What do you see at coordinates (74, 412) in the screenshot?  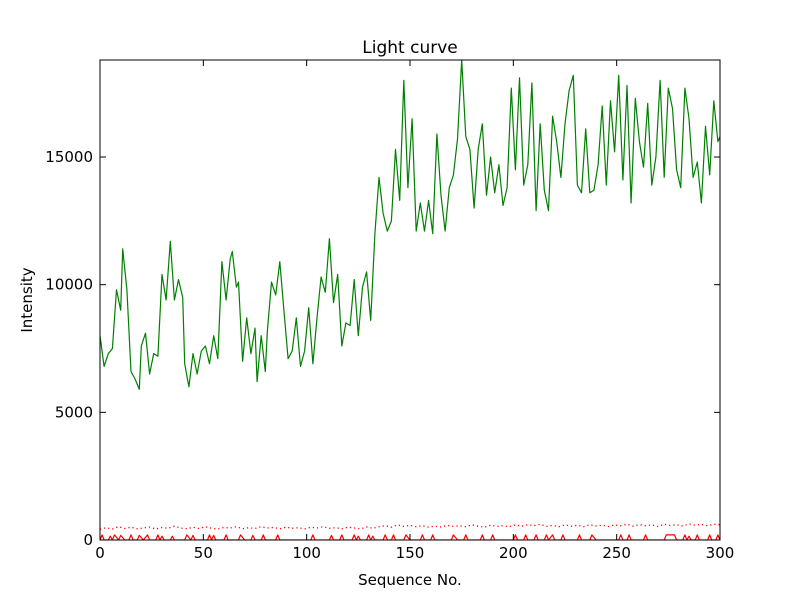 I see `y-tick-label: 5000` at bounding box center [74, 412].